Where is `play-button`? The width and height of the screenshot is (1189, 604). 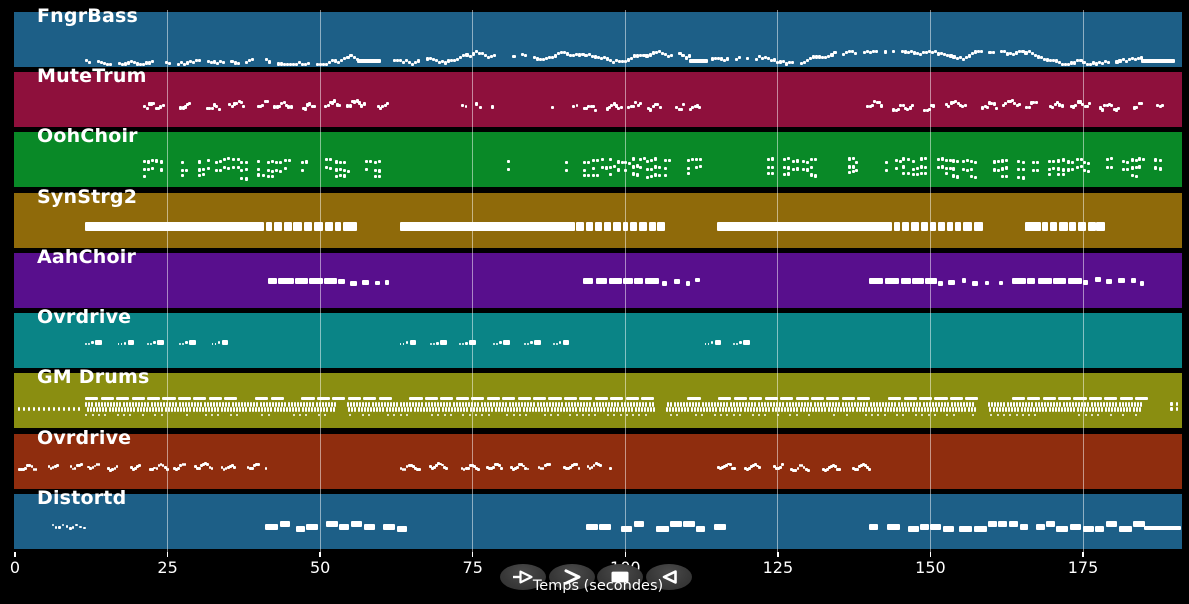 play-button is located at coordinates (523, 577).